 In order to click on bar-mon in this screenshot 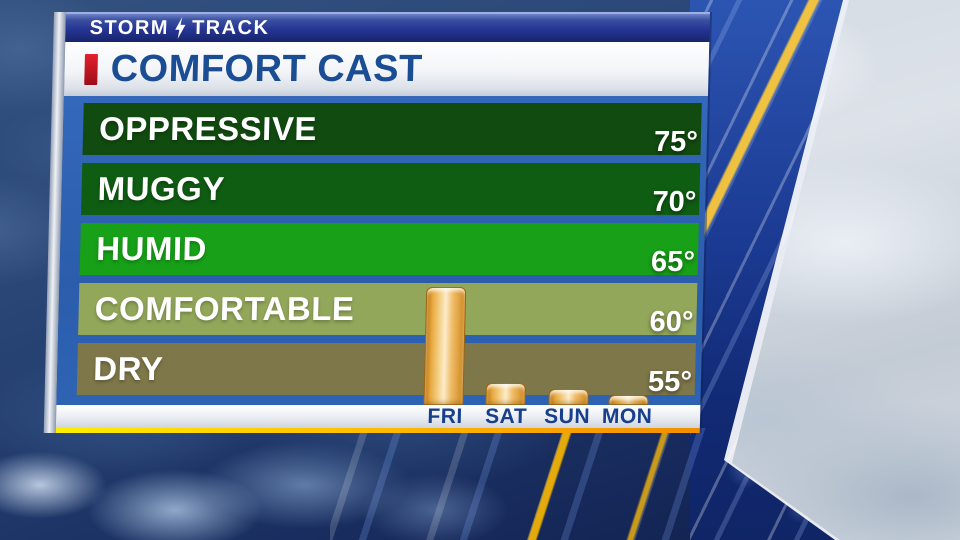, I will do `click(628, 400)`.